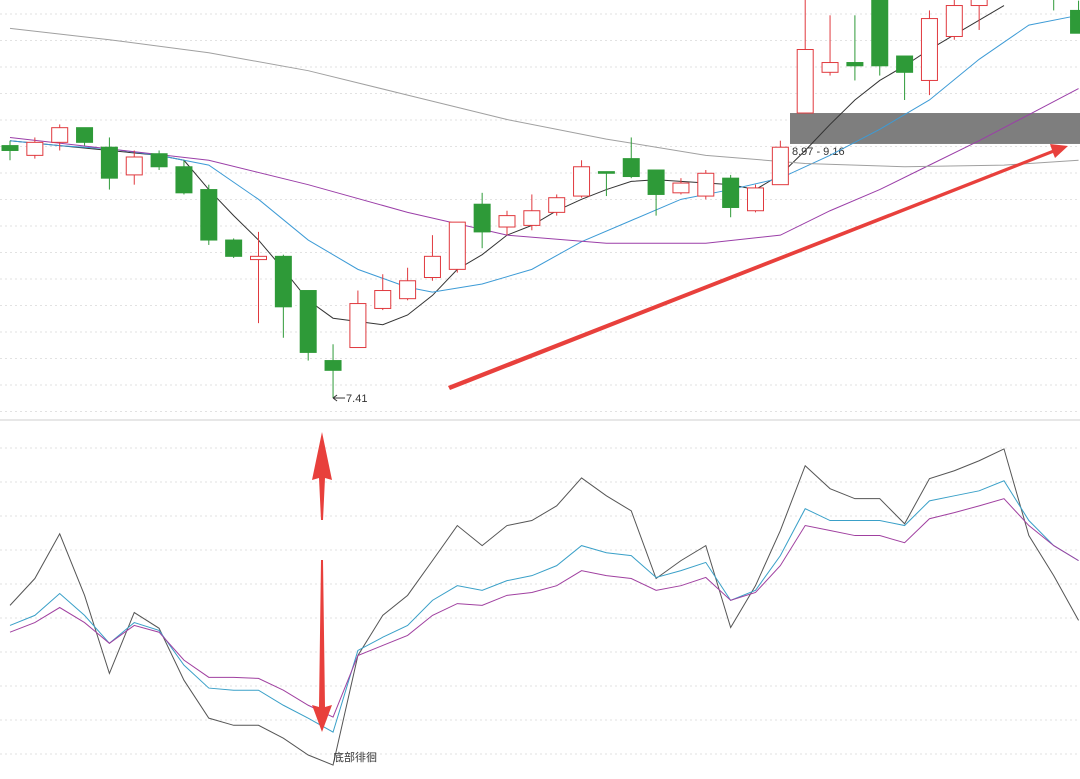 This screenshot has height=779, width=1080. Describe the element at coordinates (322, 476) in the screenshot. I see `up-arrow` at that location.